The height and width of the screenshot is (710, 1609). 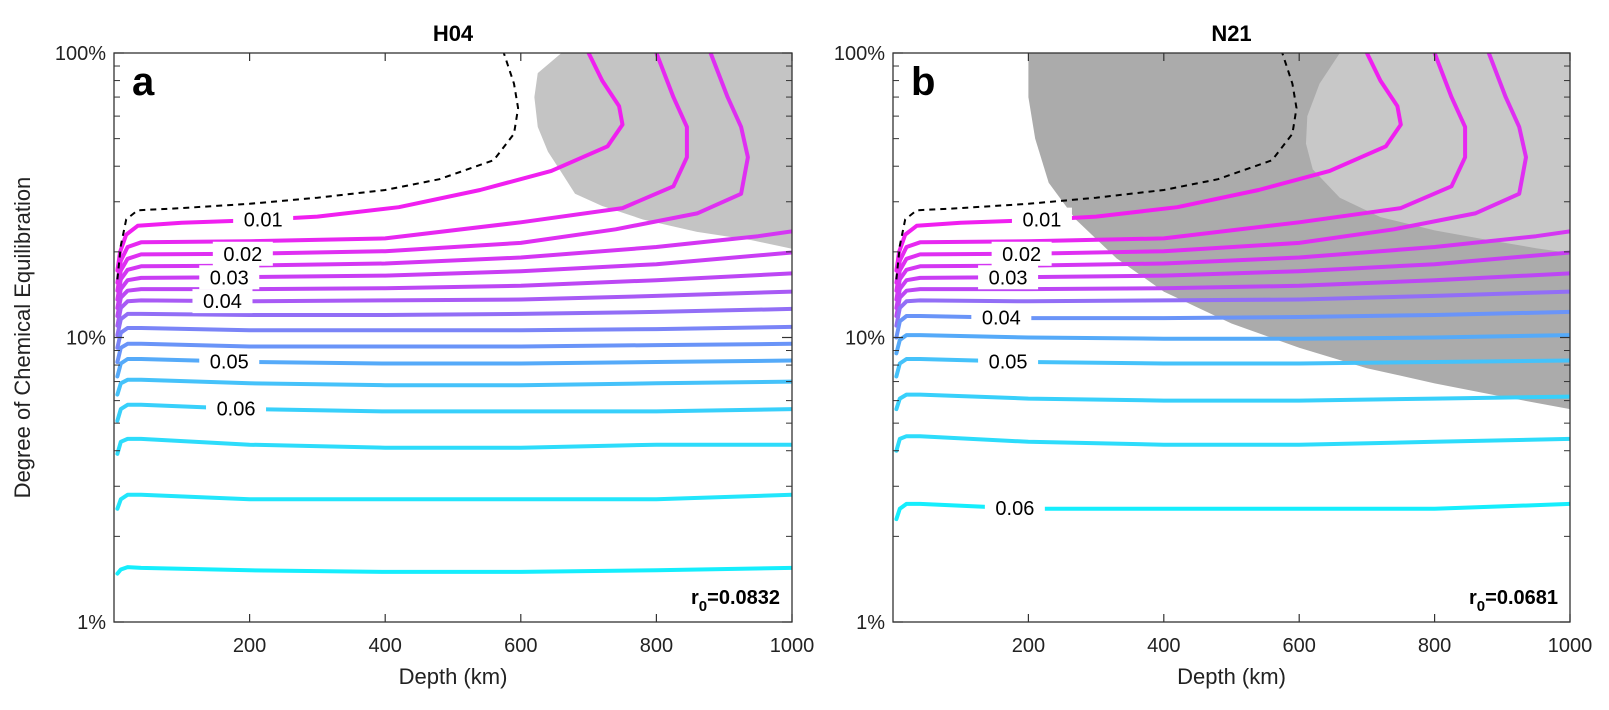 What do you see at coordinates (1513, 601) in the screenshot?
I see `r0-annotation: r0=0.0681` at bounding box center [1513, 601].